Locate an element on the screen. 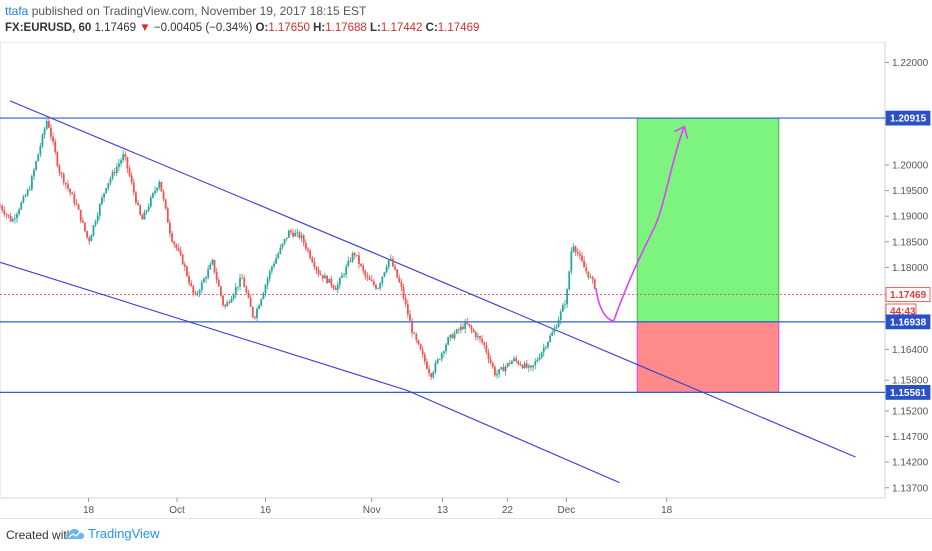 This screenshot has width=932, height=551. stop-zone is located at coordinates (708, 357).